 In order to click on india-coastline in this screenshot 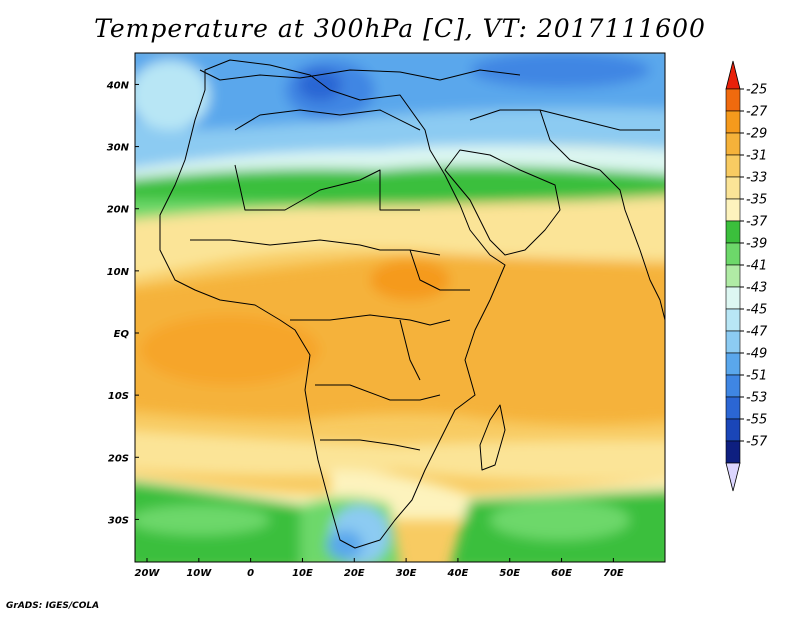, I will do `click(632, 245)`.